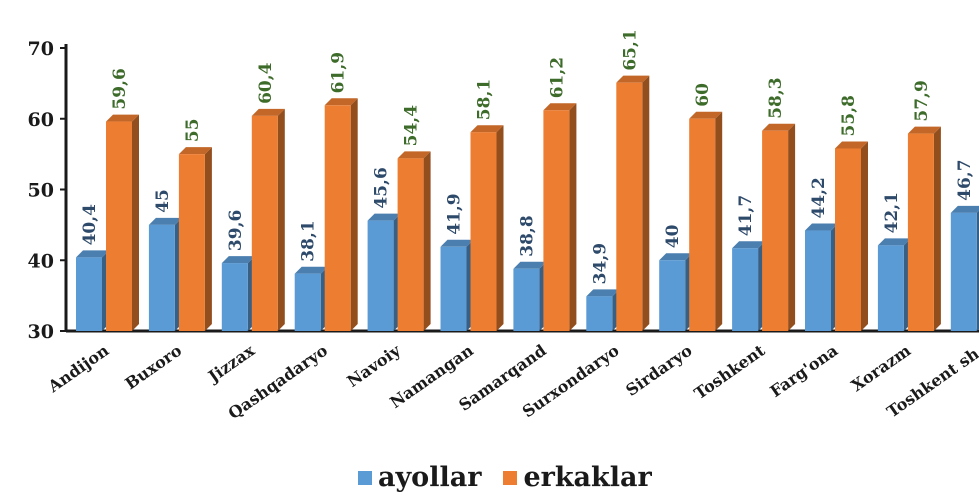 The height and width of the screenshot is (499, 979). What do you see at coordinates (41, 332) in the screenshot?
I see `y-tick-label: 30` at bounding box center [41, 332].